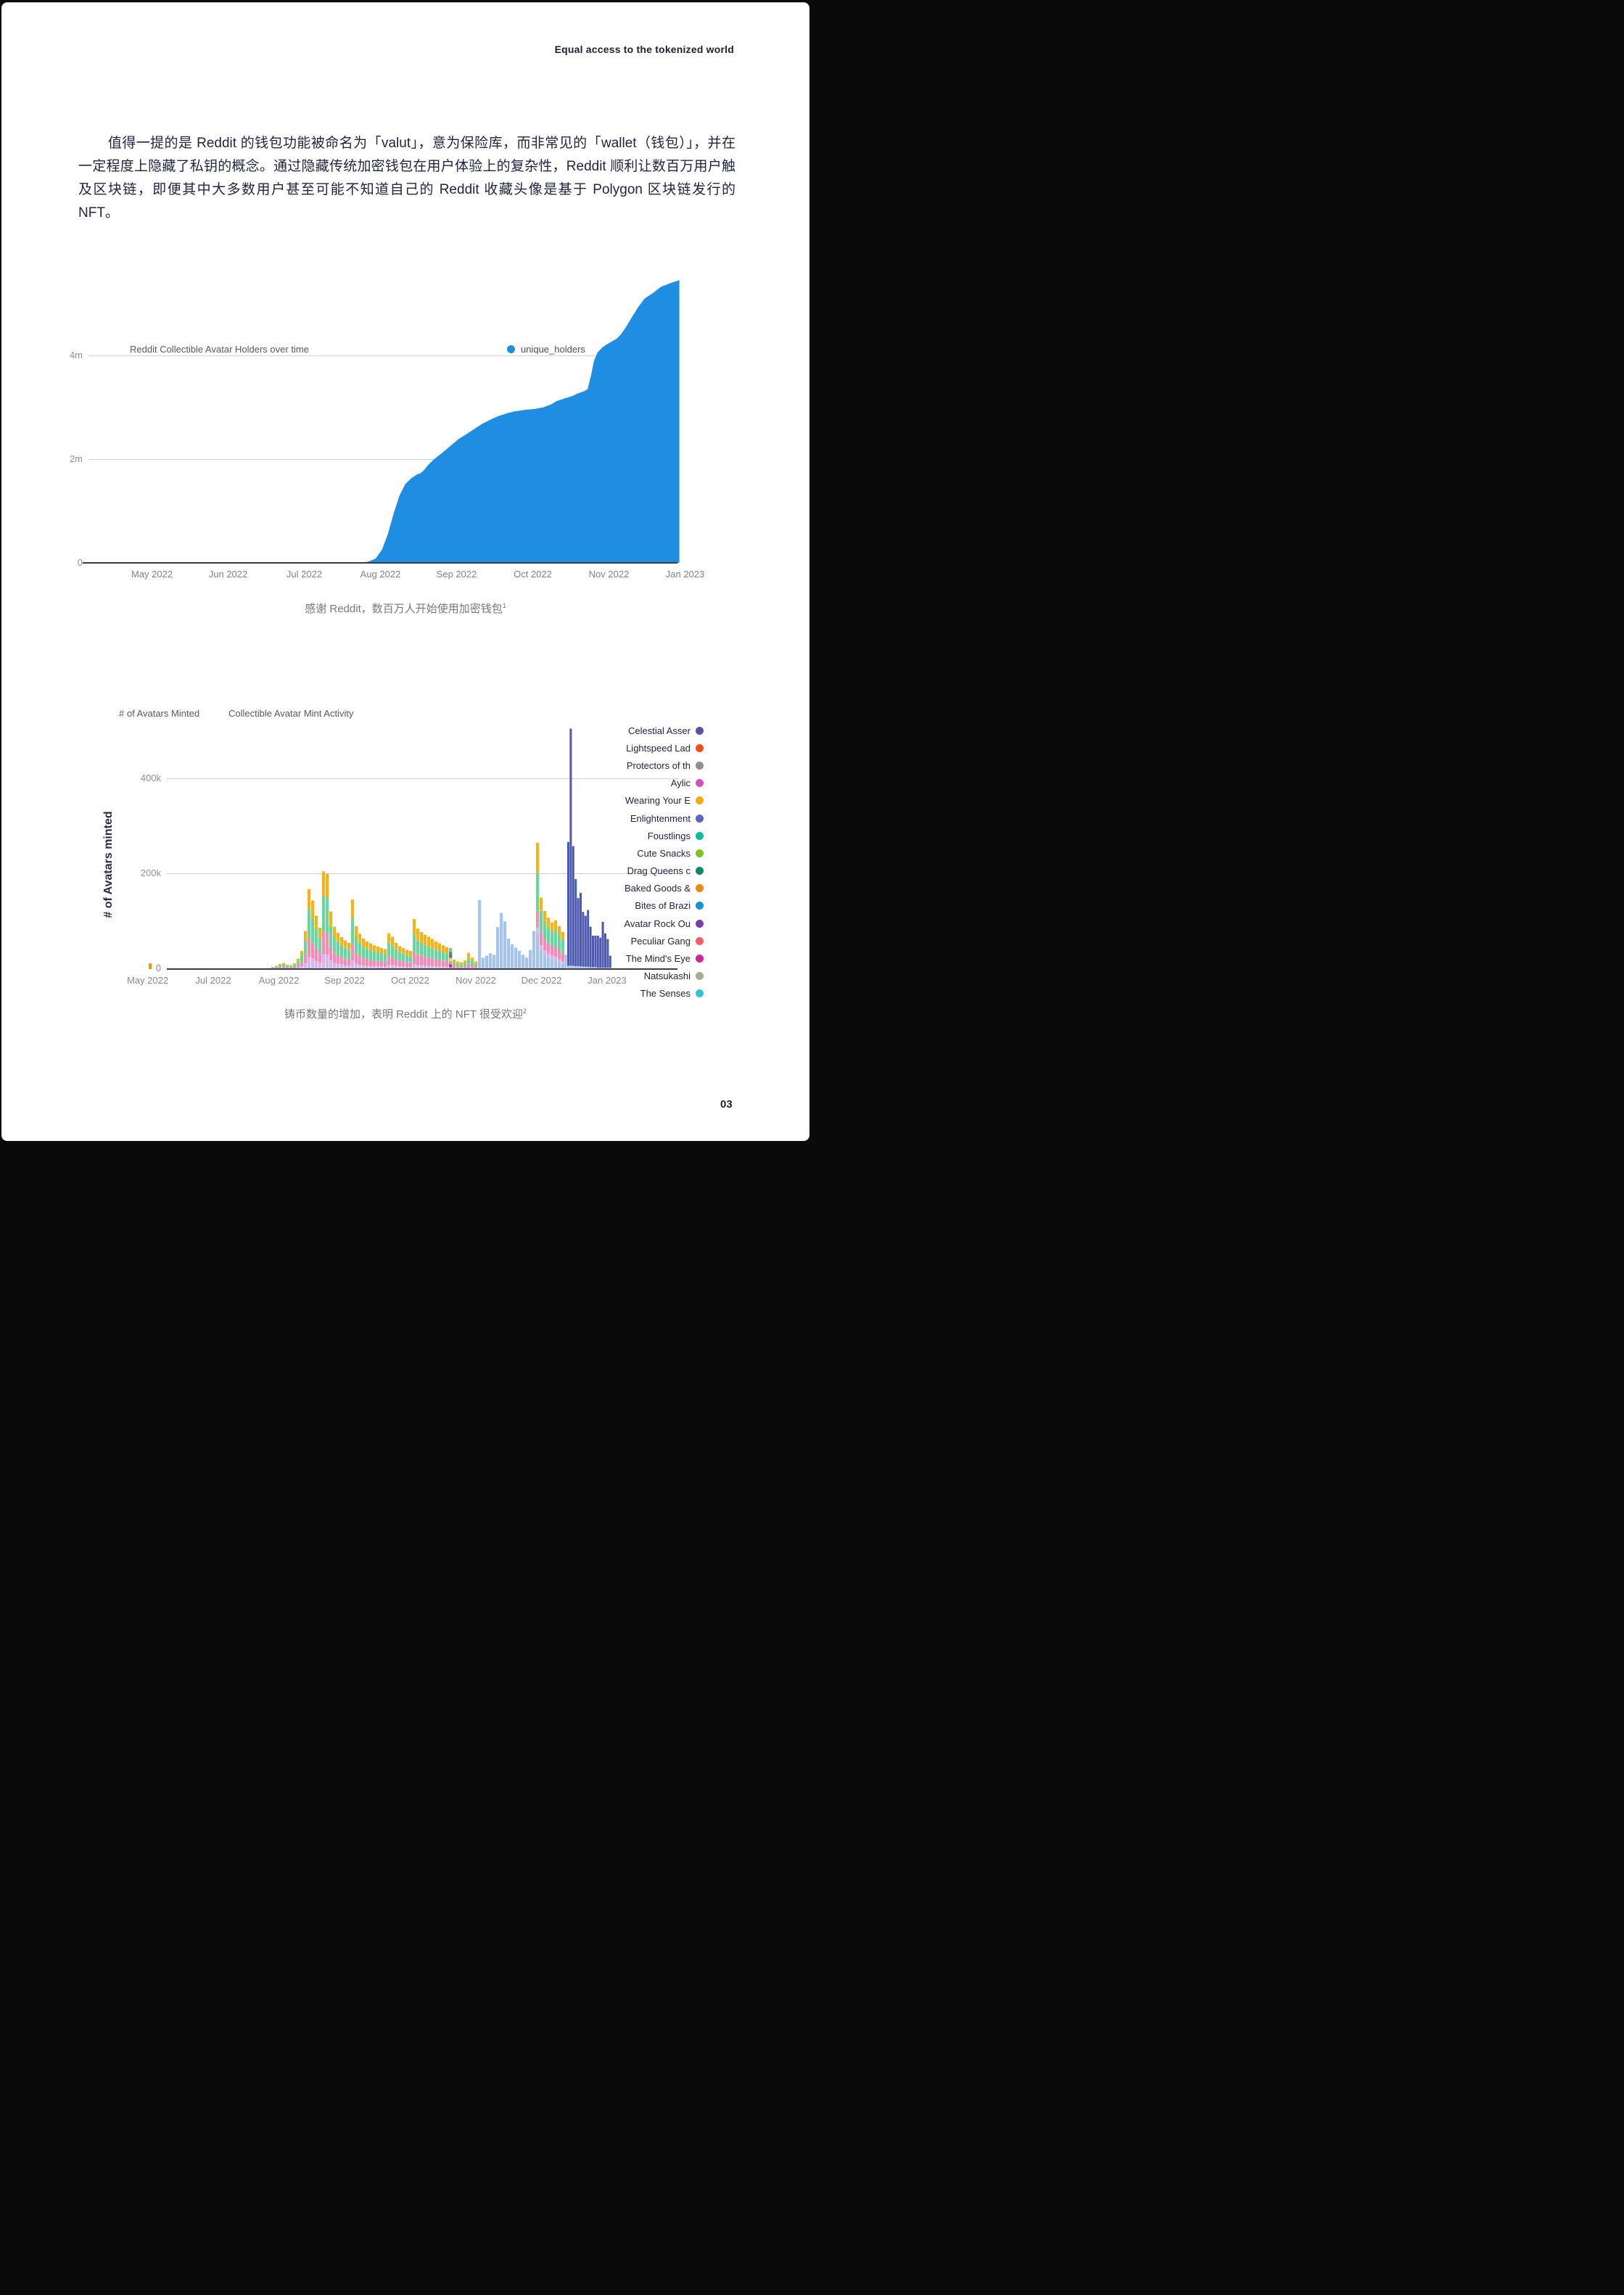 Image resolution: width=1624 pixels, height=2295 pixels. I want to click on page-number: 03, so click(726, 1104).